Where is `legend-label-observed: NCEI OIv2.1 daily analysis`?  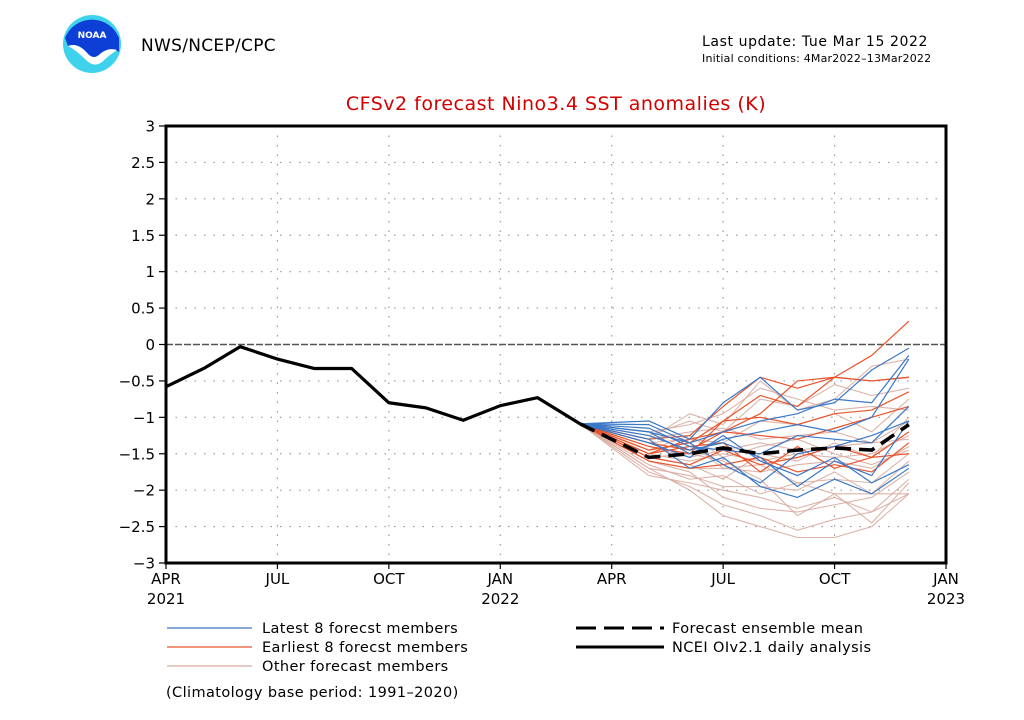
legend-label-observed: NCEI OIv2.1 daily analysis is located at coordinates (771, 648).